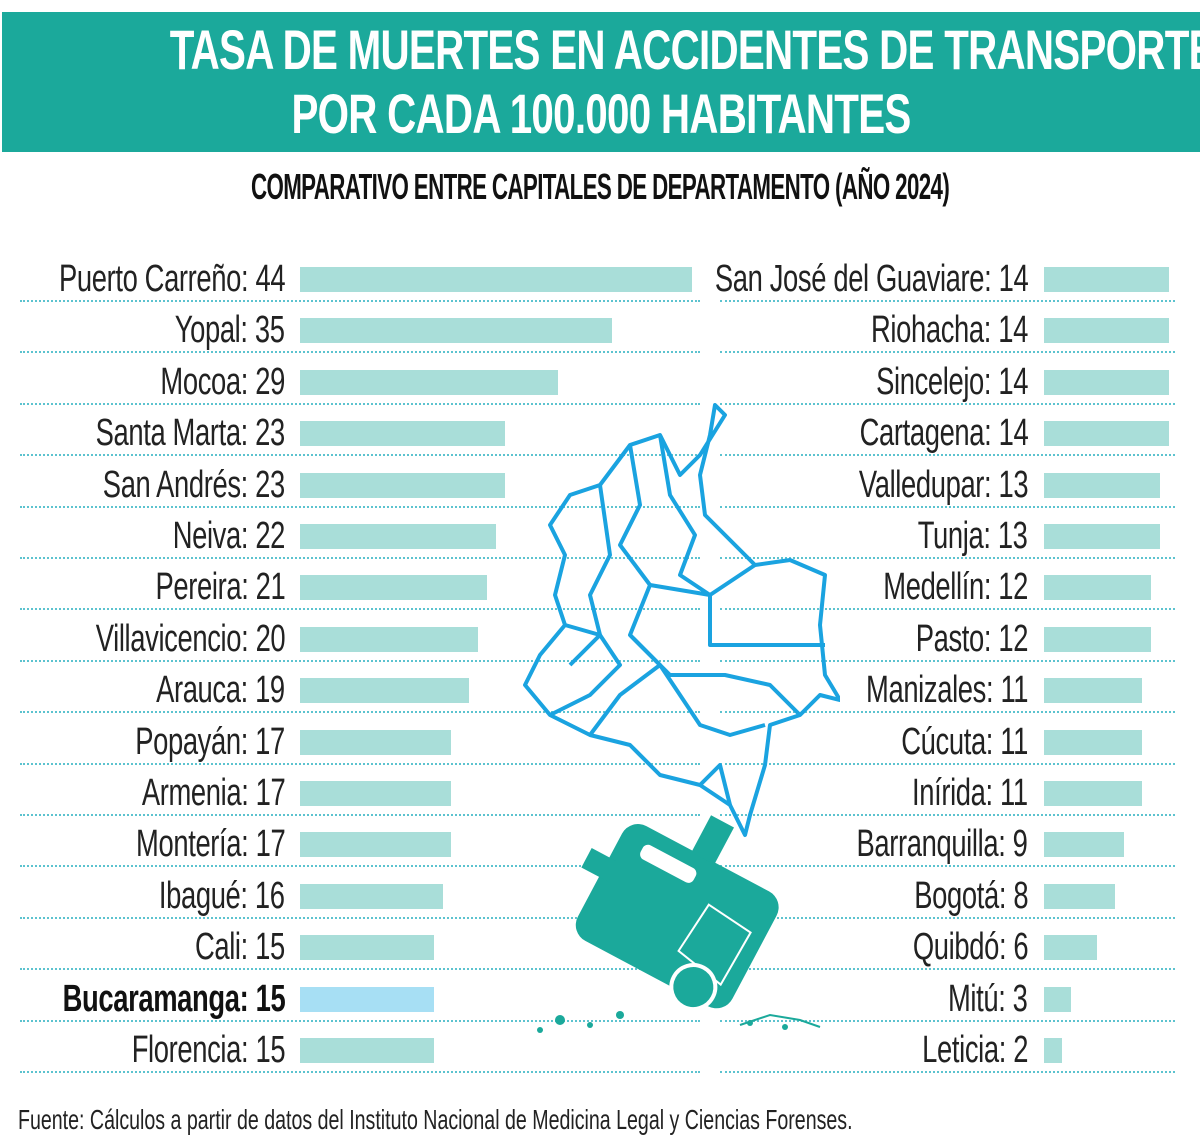 Image resolution: width=1200 pixels, height=1146 pixels. What do you see at coordinates (142, 585) in the screenshot?
I see `bar-label: Pereira: 21` at bounding box center [142, 585].